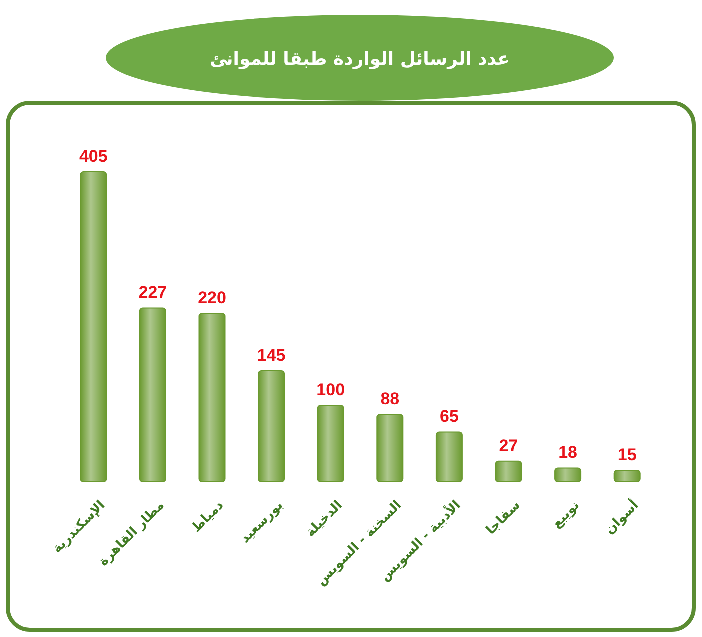 The image size is (702, 637). What do you see at coordinates (504, 518) in the screenshot?
I see `x-tick-label: سفاجا` at bounding box center [504, 518].